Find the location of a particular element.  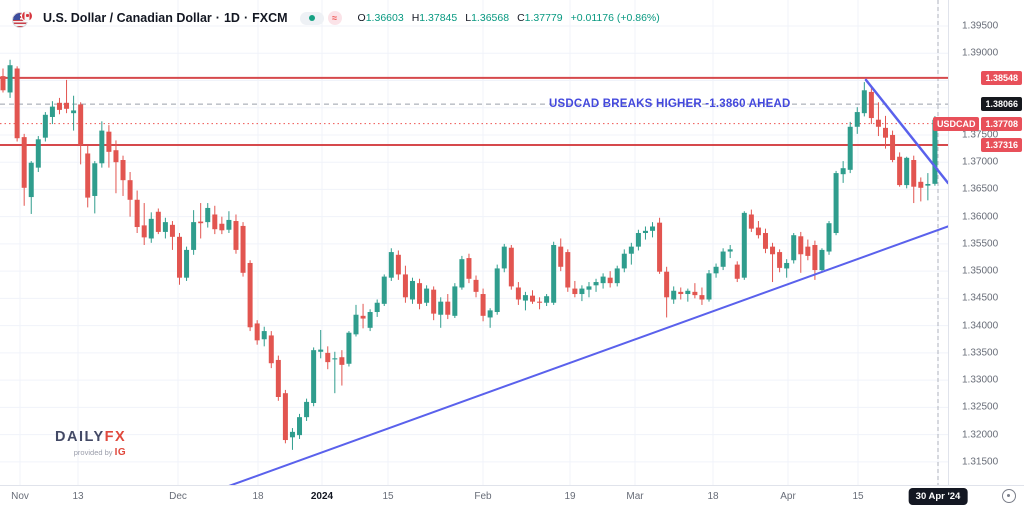

price-level-badge-1.38548: 1.38548 is located at coordinates (1001, 77).